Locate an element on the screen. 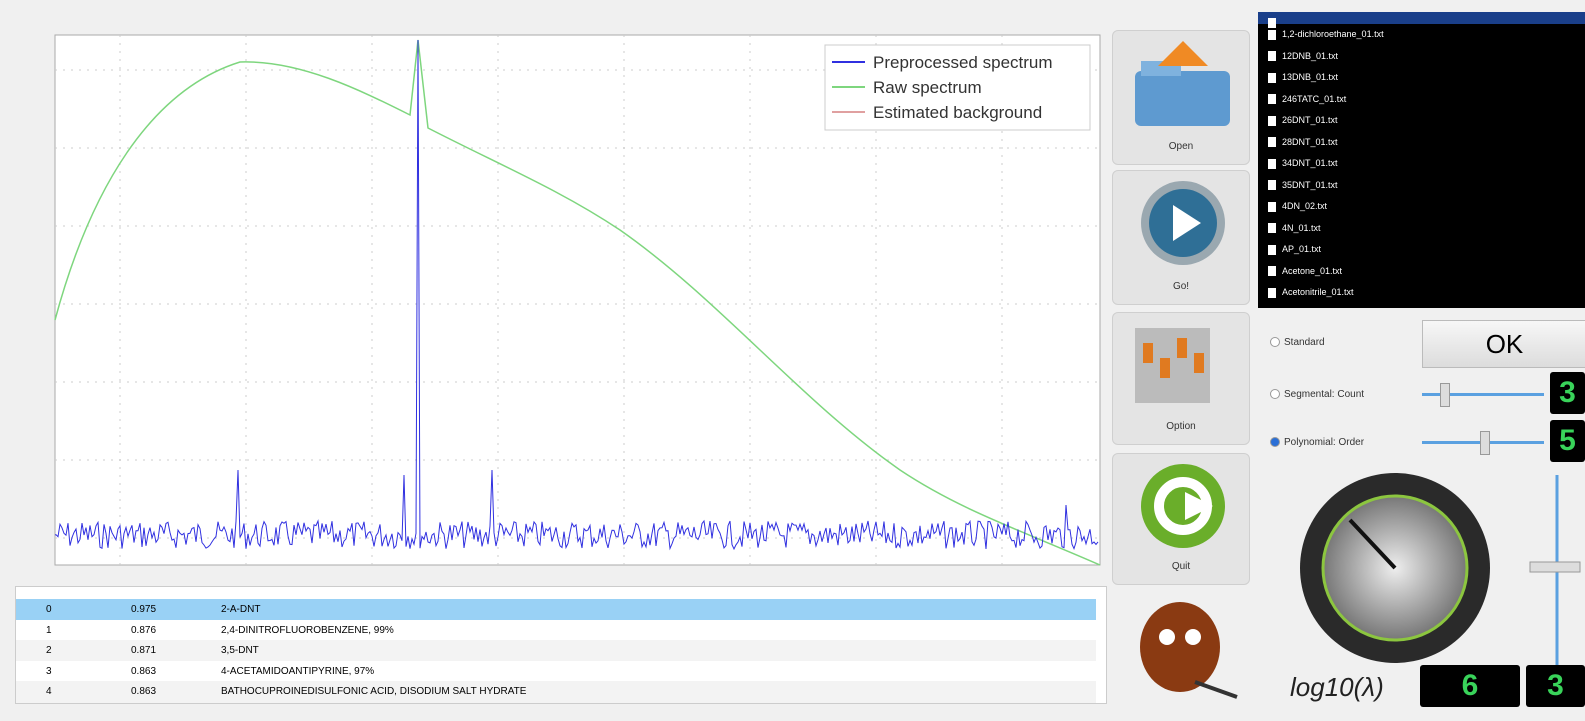 The image size is (1585, 721). order-slider is located at coordinates (1483, 443).